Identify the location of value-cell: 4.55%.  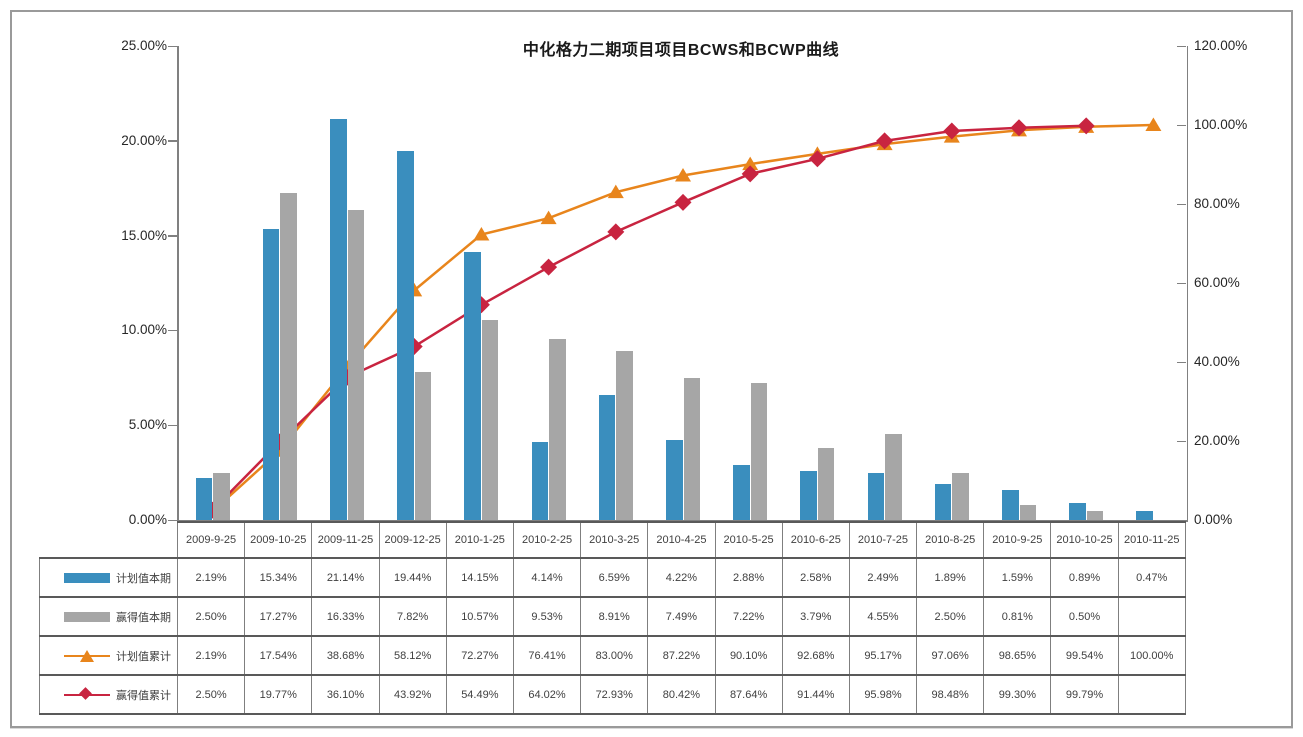
(883, 616).